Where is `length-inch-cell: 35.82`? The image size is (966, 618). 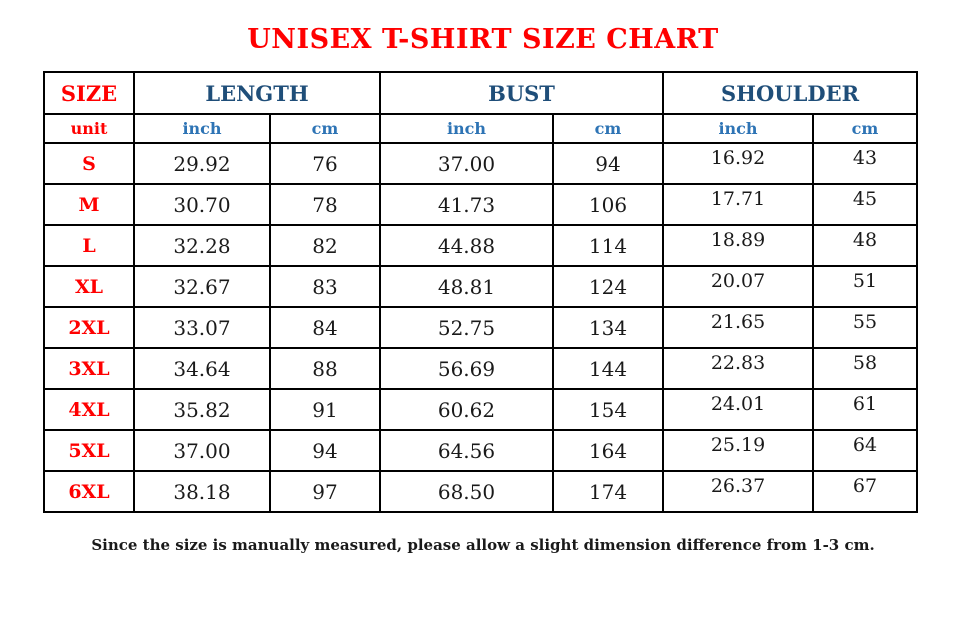 length-inch-cell: 35.82 is located at coordinates (202, 409).